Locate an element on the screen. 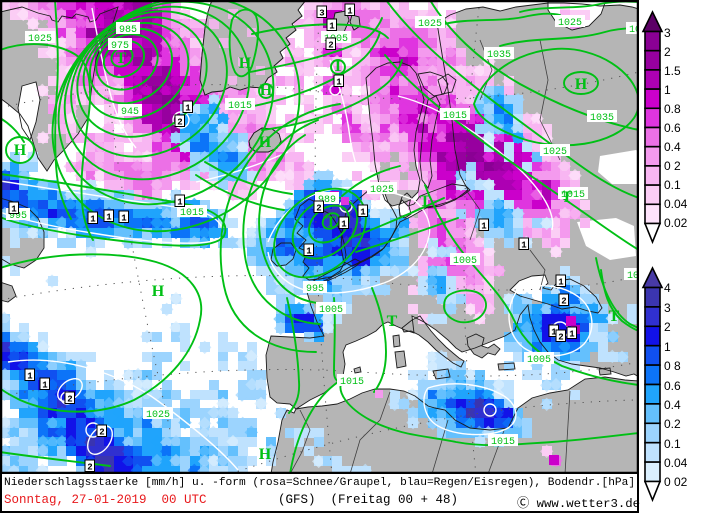  svg-text: 975 is located at coordinates (120, 46).